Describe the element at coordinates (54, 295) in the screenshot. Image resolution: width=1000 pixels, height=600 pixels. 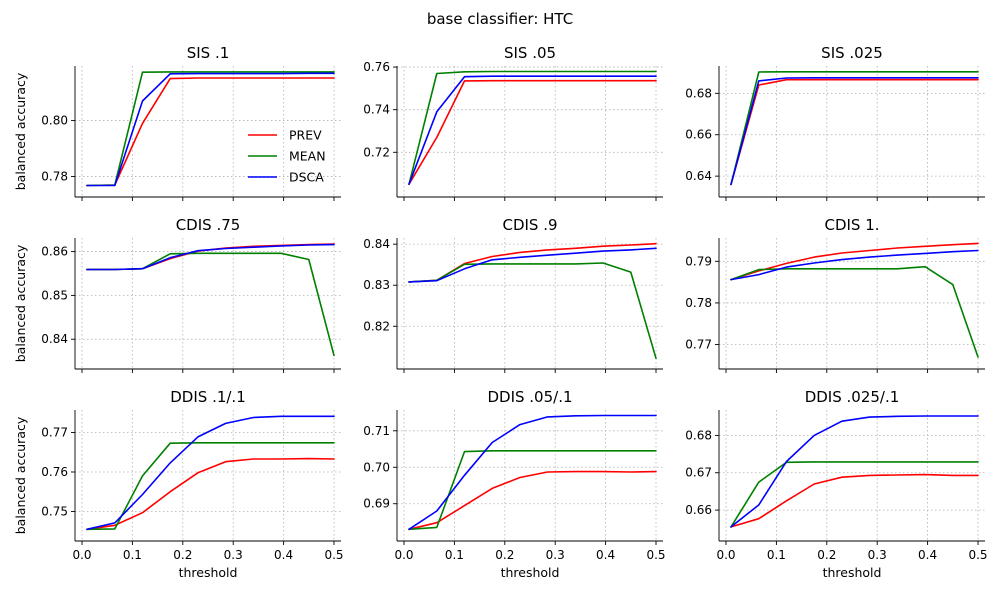
I see `y-tick-label: 0.85` at that location.